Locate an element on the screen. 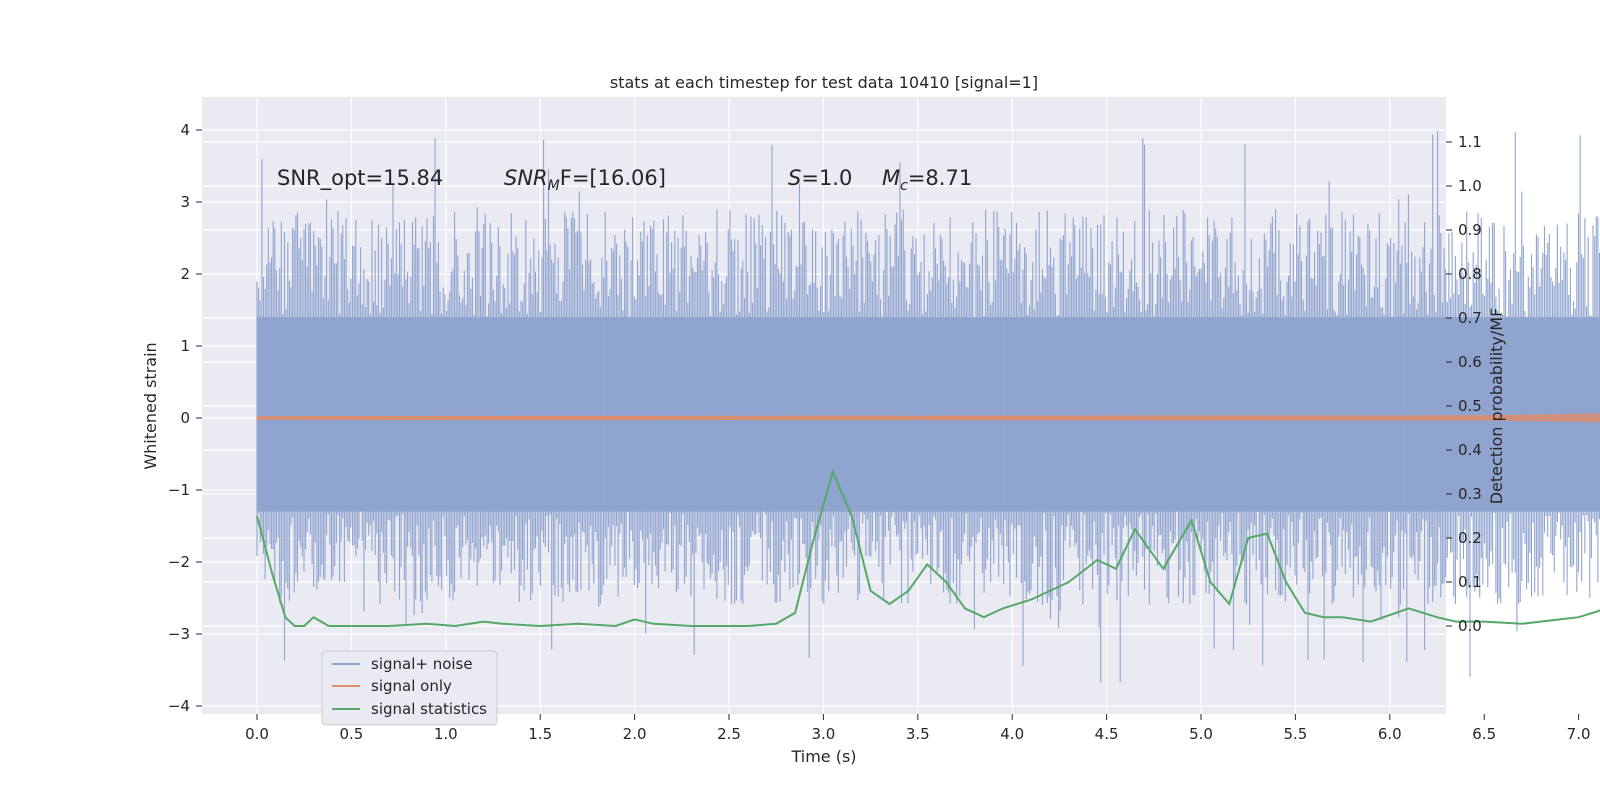  y2-tick-label: 0.7 is located at coordinates (1470, 318).